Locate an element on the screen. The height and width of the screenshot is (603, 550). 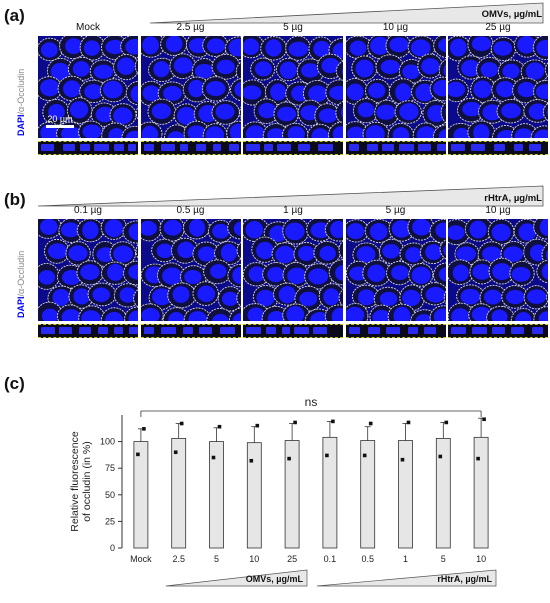
column-label: 1 µg is located at coordinates (293, 210).